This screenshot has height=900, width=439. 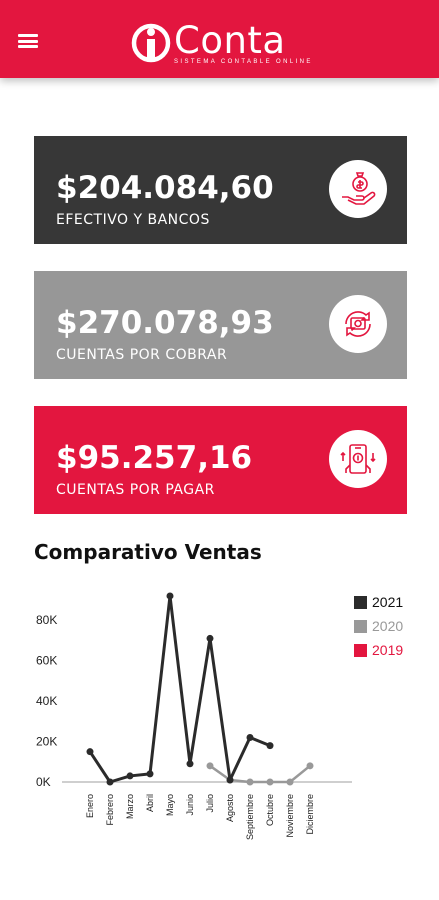 I want to click on card-cuentas-pagar: $95.257,16 CUENTAS POR PAGAR, so click(x=220, y=460).